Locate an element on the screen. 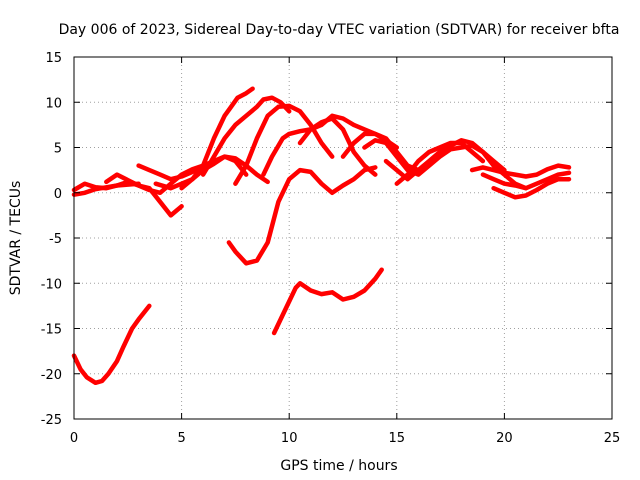  series-line-sat-c is located at coordinates (106, 189).